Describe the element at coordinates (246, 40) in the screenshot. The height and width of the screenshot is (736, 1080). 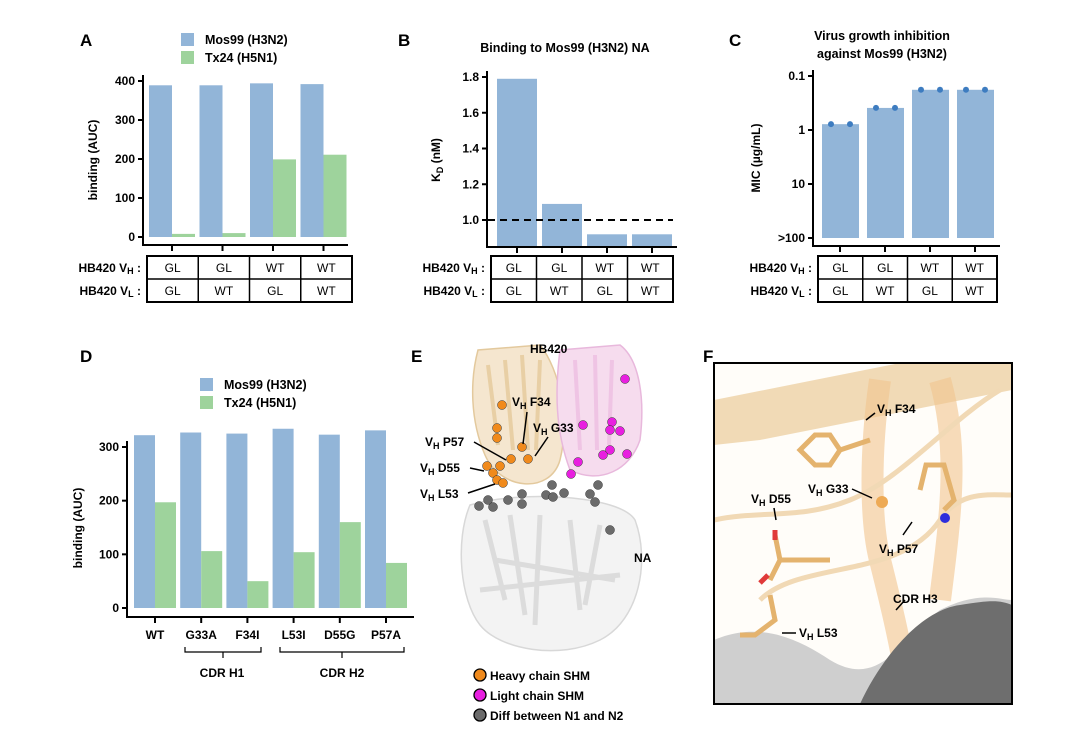
I see `chart-a-legend-label: Mos99 (H3N2)` at that location.